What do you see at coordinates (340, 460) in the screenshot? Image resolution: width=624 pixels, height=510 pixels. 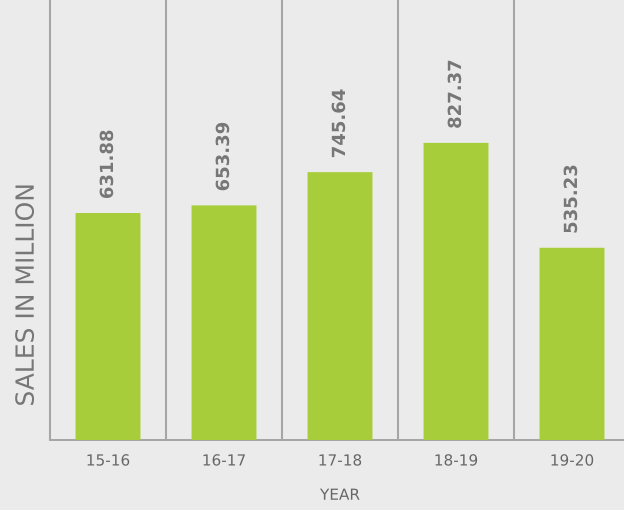 I see `x-tick-label: 17-18` at bounding box center [340, 460].